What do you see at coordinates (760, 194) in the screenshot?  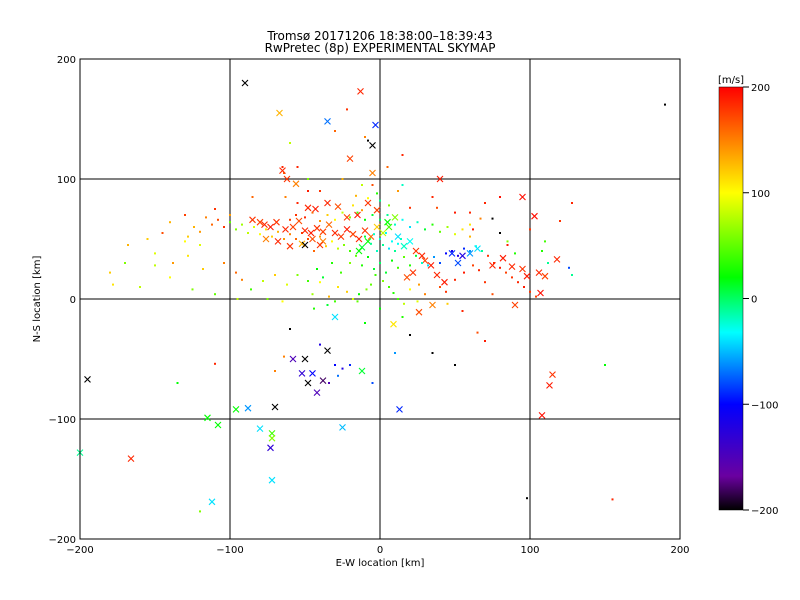 I see `colorbar-tick-label: 100` at bounding box center [760, 194].